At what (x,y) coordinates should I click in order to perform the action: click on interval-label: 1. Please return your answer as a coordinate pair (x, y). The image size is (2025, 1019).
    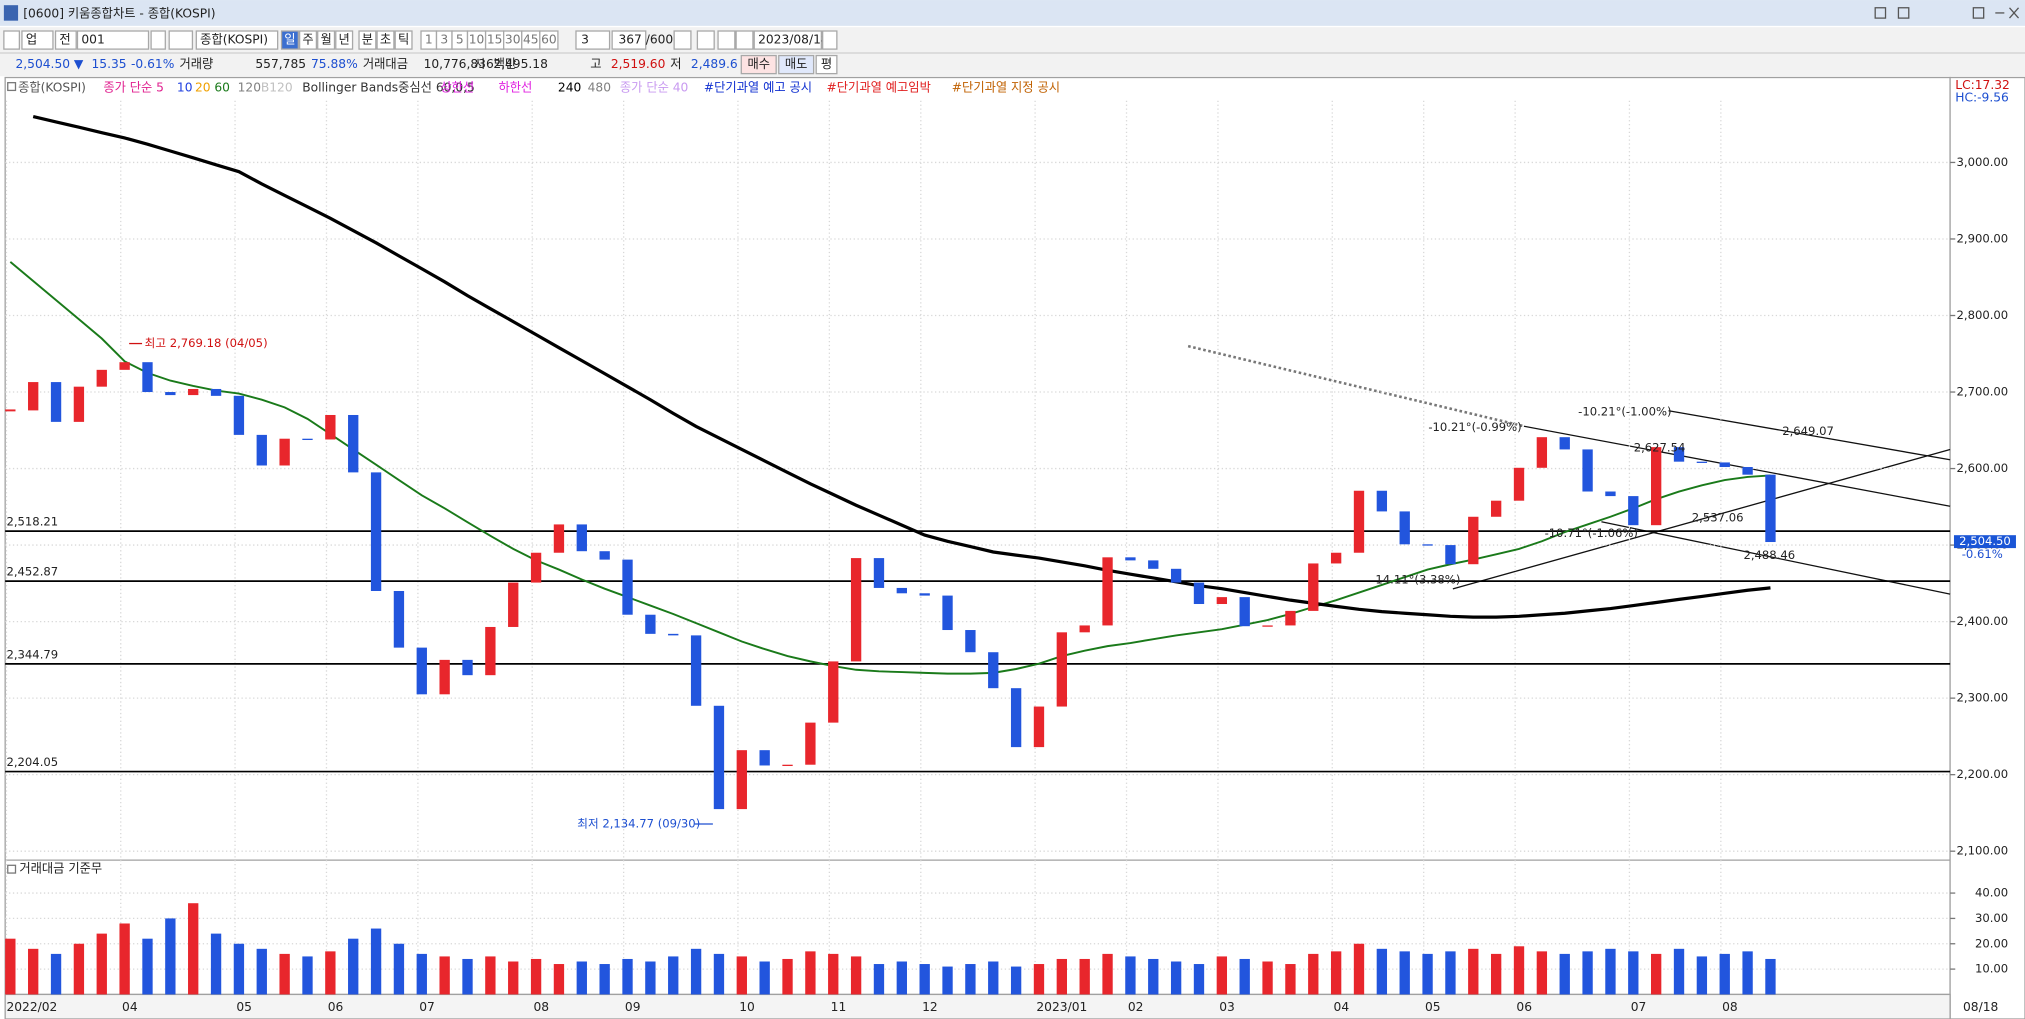
    Looking at the image, I should click on (429, 40).